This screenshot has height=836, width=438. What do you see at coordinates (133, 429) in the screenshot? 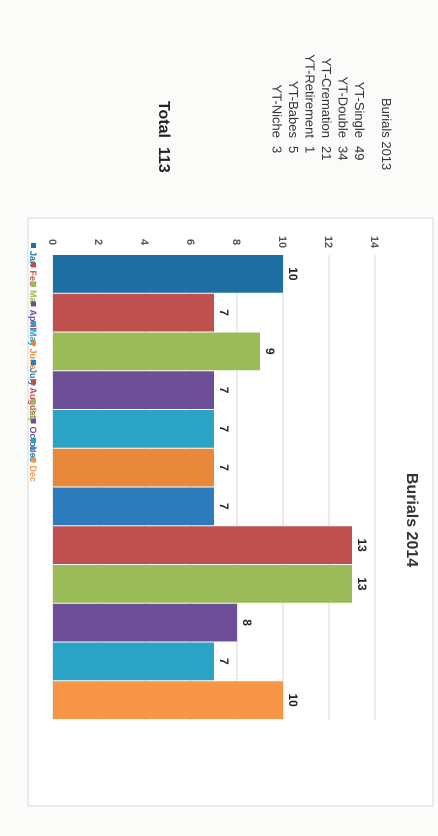
I see `bar-may` at bounding box center [133, 429].